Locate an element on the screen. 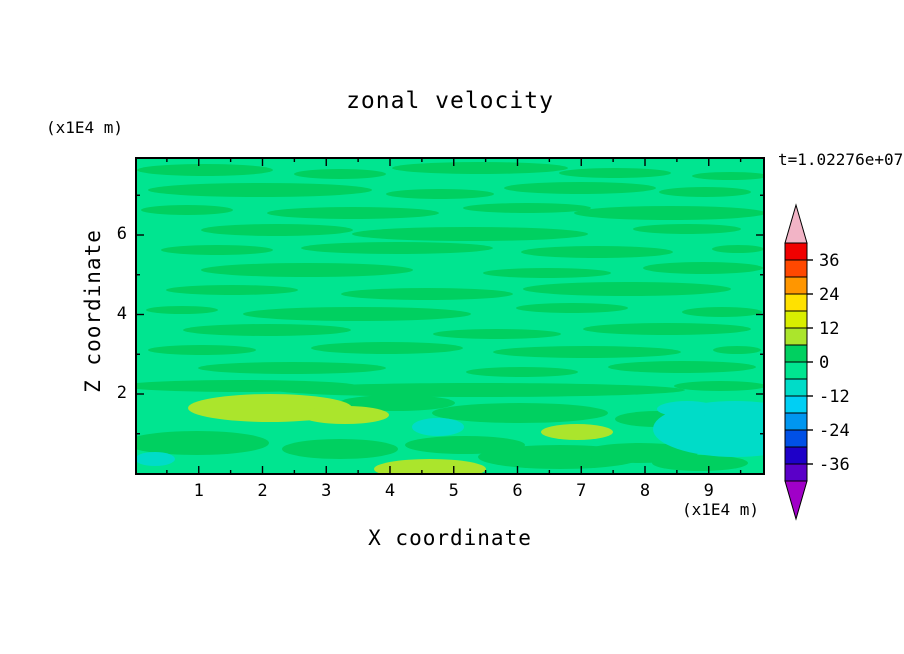 The width and height of the screenshot is (904, 654). x-tick-label: 9 is located at coordinates (708, 491).